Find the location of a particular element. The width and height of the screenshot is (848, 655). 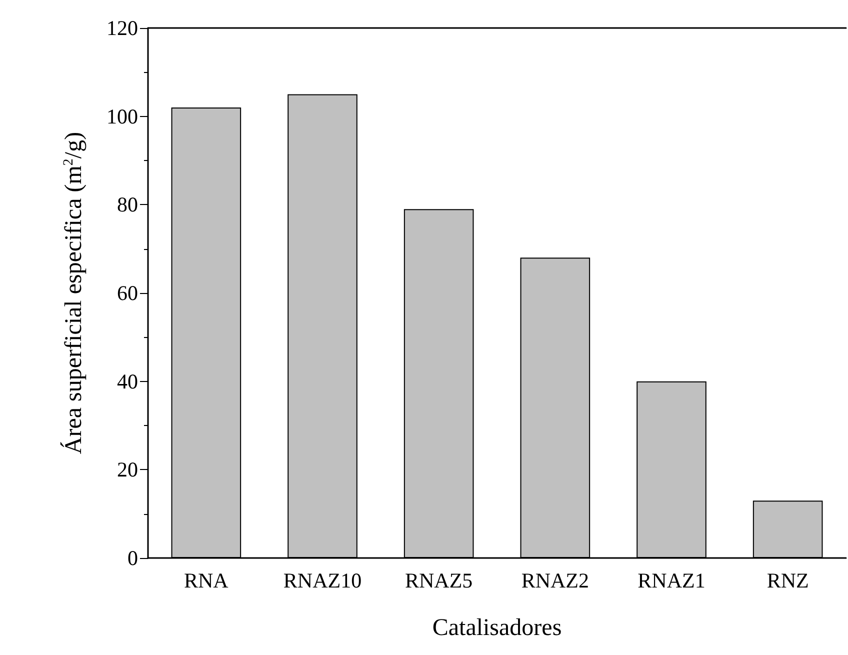

x-tick-label: RNAZ5 is located at coordinates (438, 580).